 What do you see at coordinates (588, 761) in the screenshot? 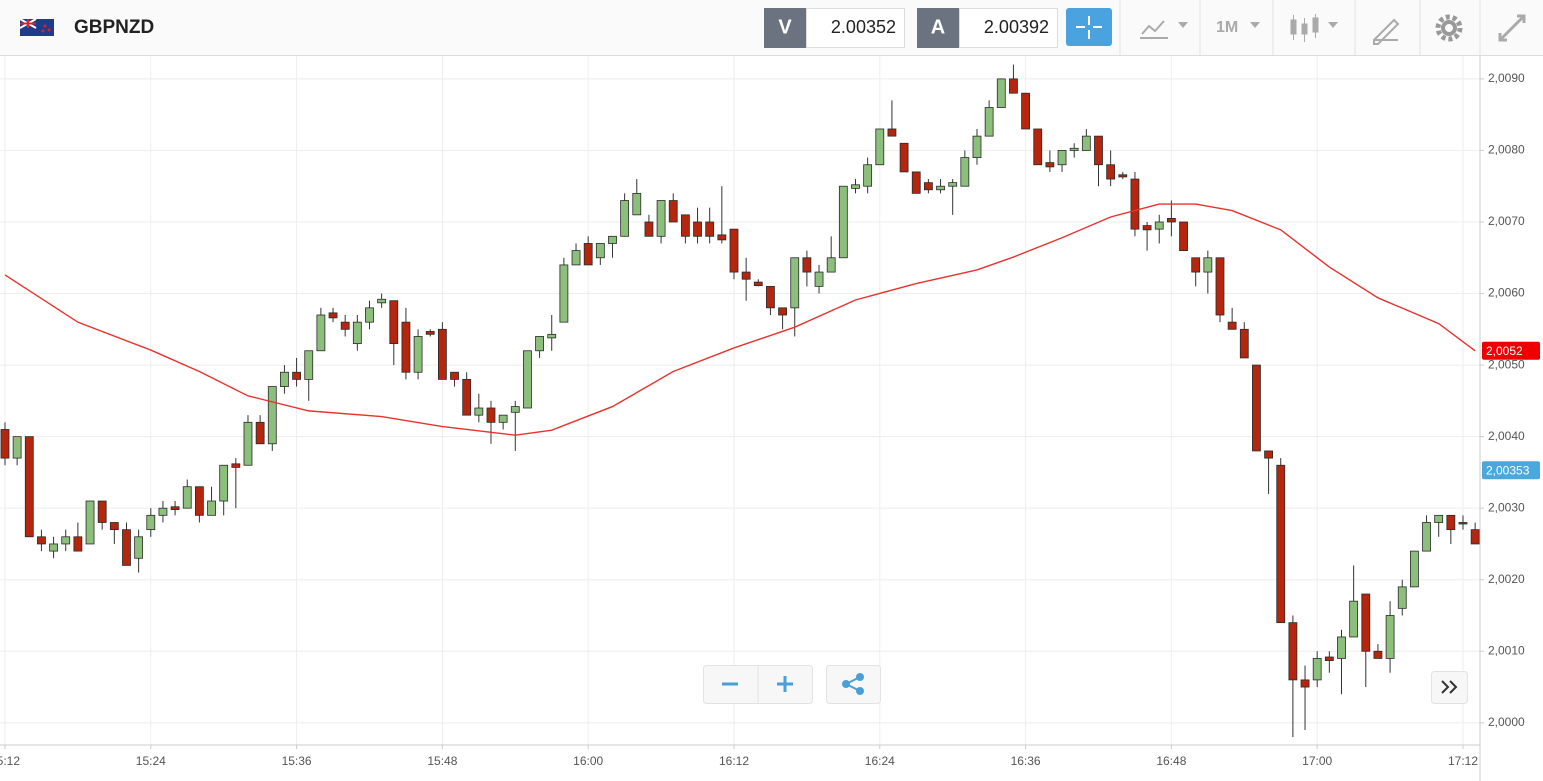
I see `x-tick-label: 16:00` at bounding box center [588, 761].